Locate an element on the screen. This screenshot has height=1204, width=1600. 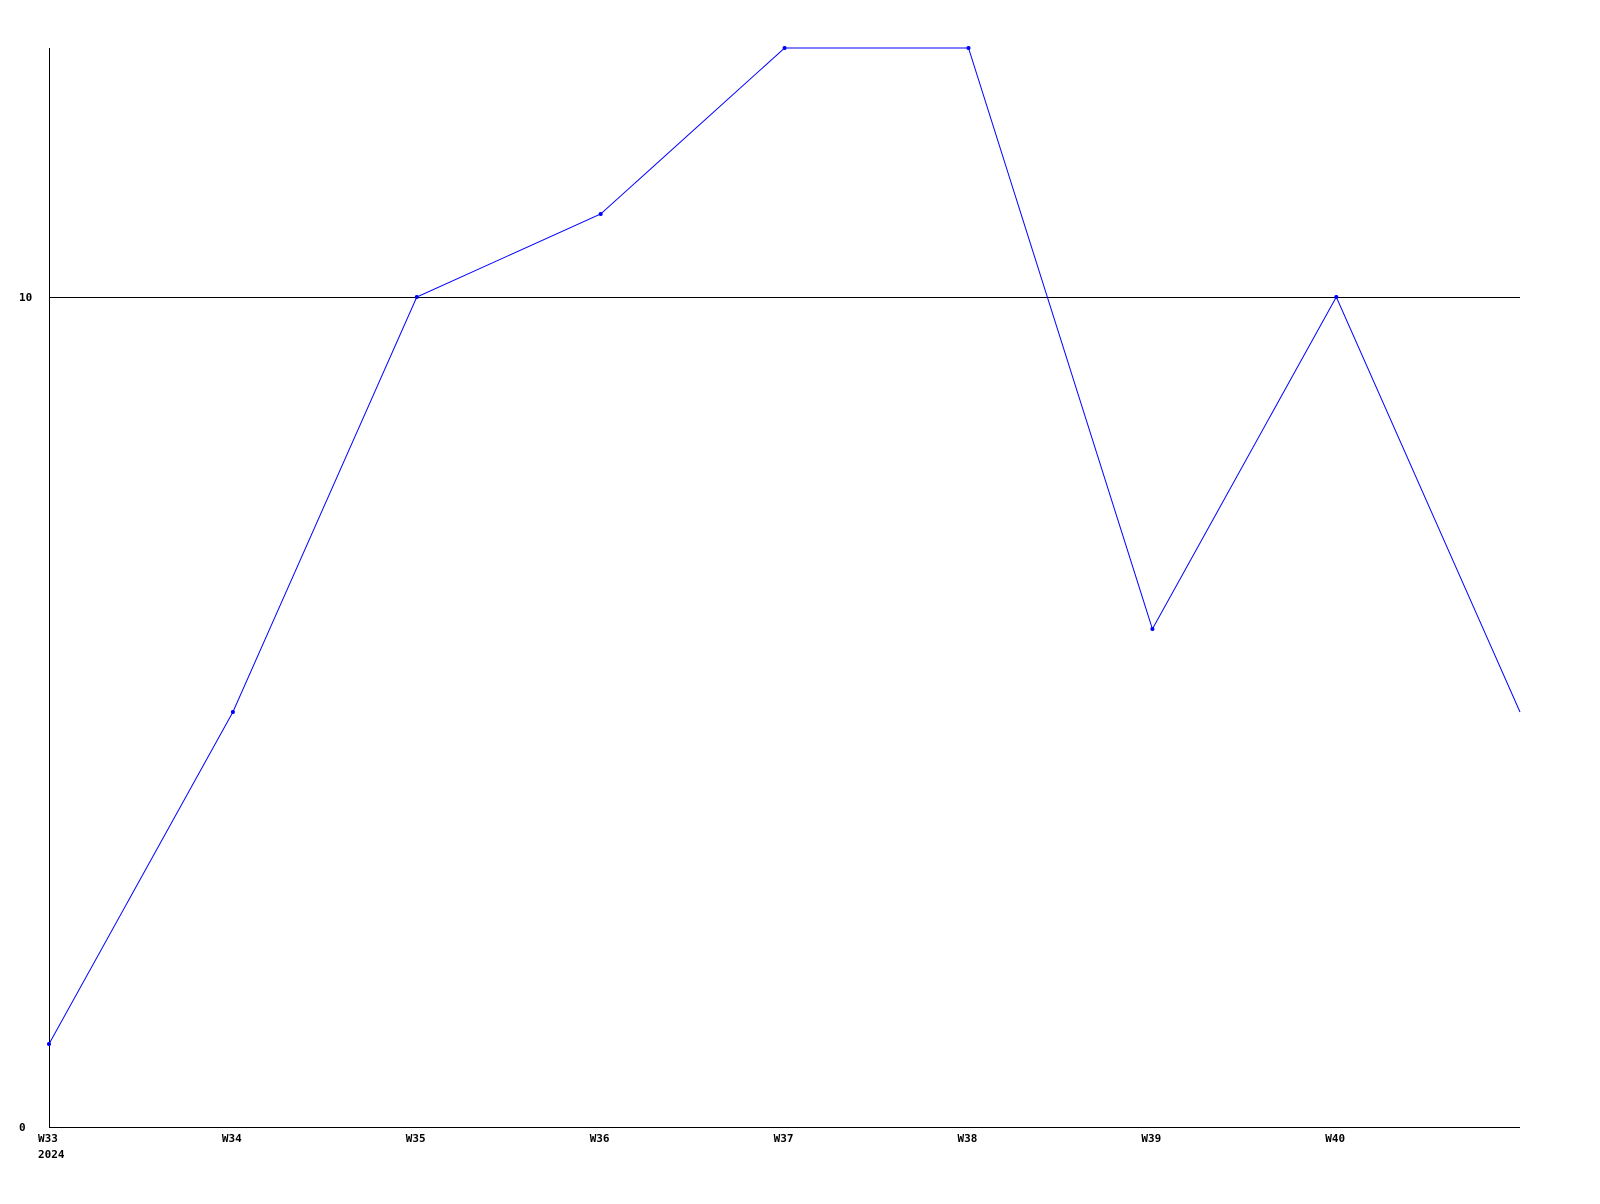
x-tick-label: W40 is located at coordinates (1335, 1138).